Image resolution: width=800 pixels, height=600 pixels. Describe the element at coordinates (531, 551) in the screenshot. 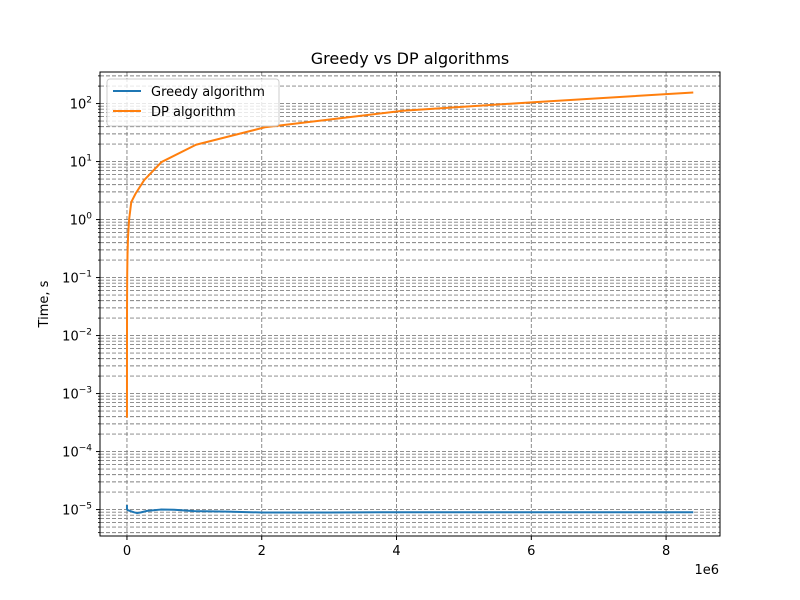

I see `x-tick-label: 6` at that location.